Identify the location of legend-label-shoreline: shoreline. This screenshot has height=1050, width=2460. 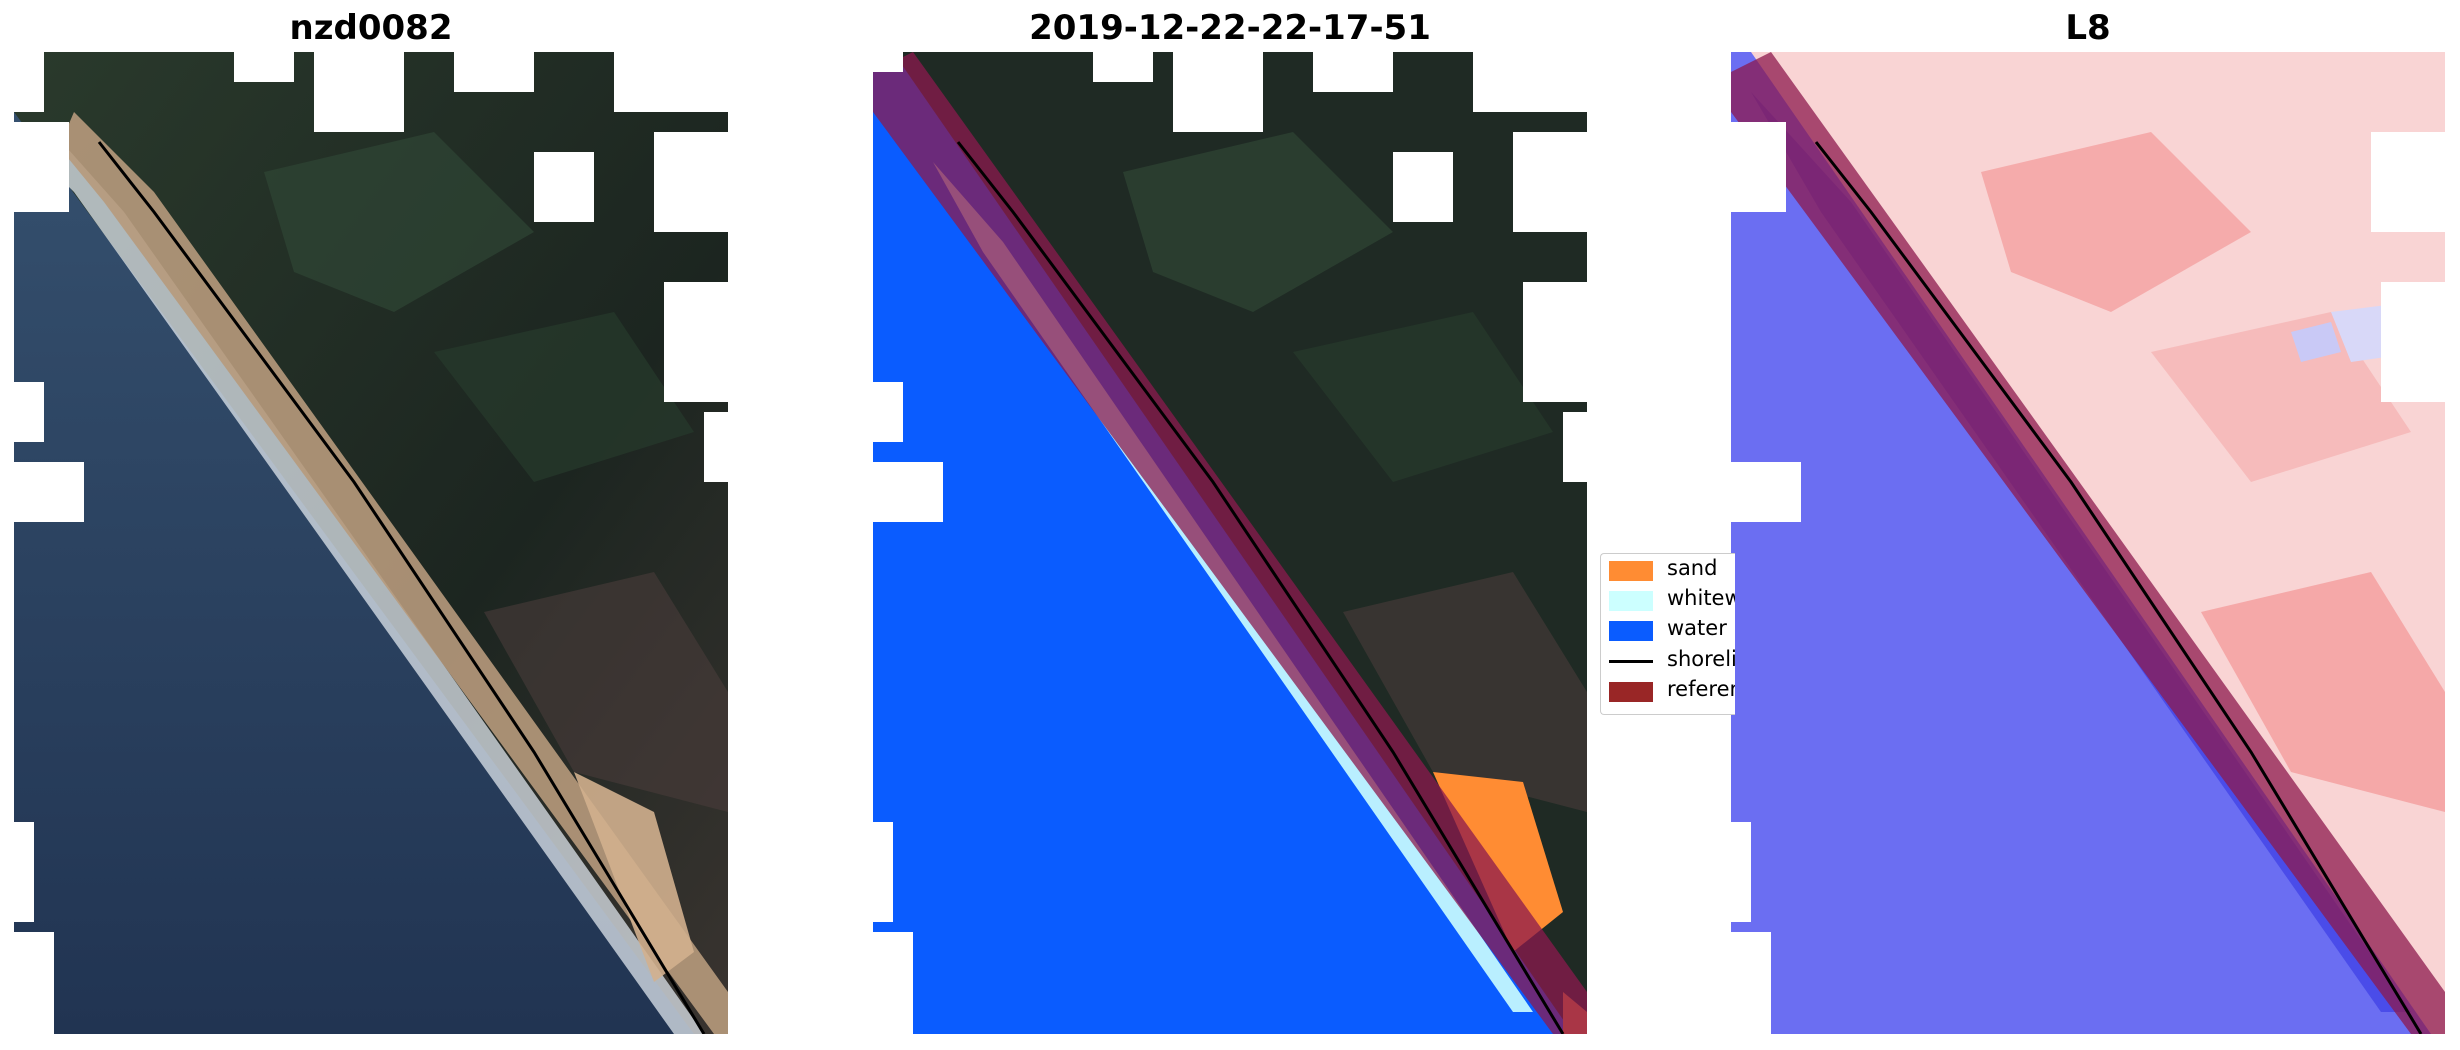
(1701, 659).